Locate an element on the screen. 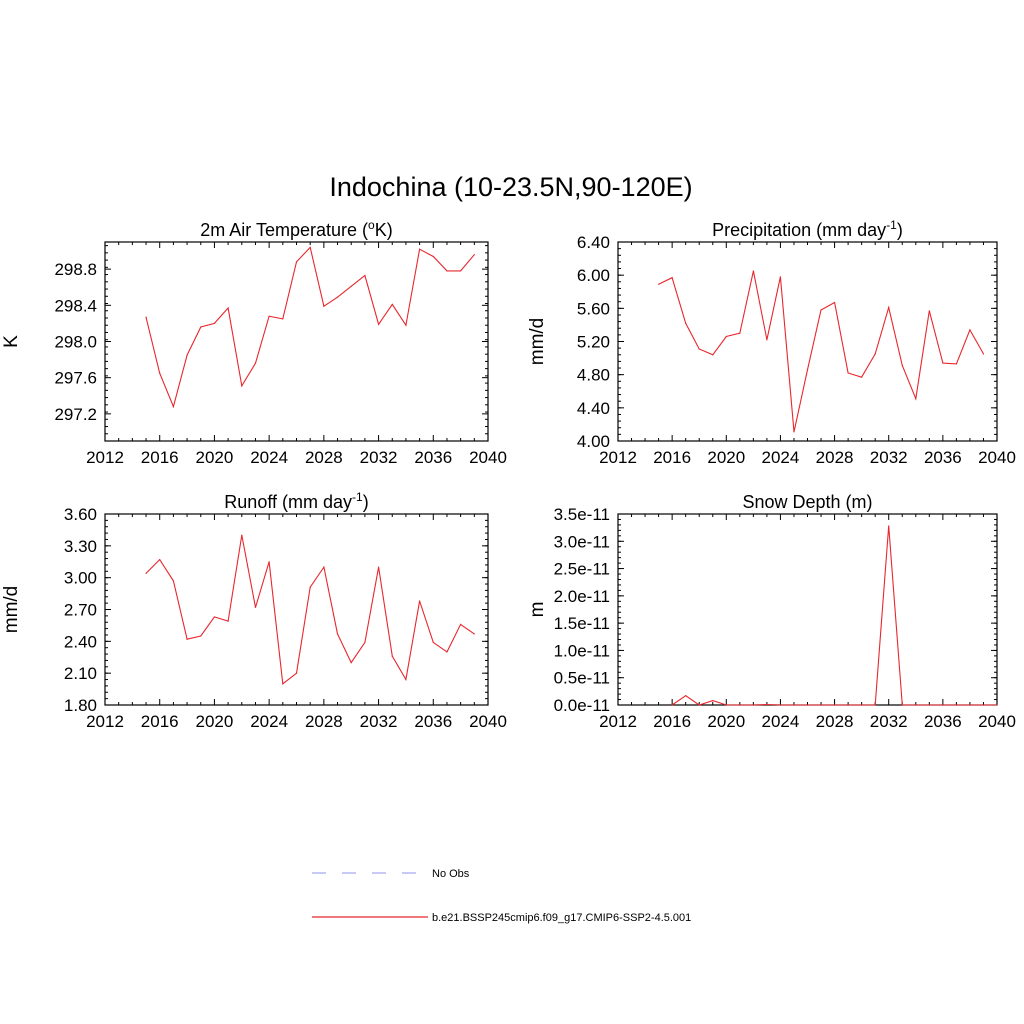  x-tick-label: 2028 is located at coordinates (324, 721).